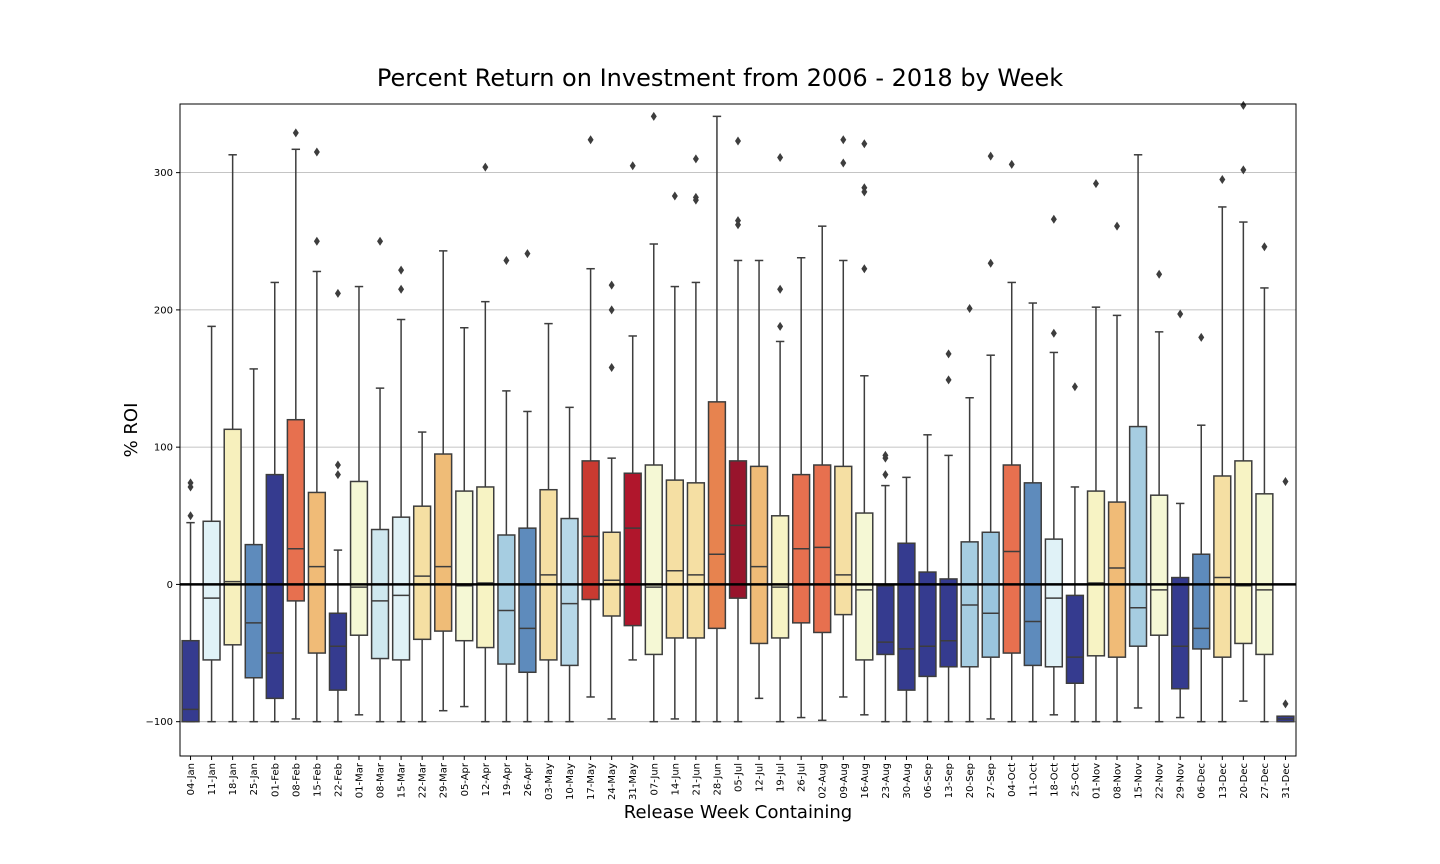  What do you see at coordinates (1286, 781) in the screenshot?
I see `x-tick-label: 31-Dec` at bounding box center [1286, 781].